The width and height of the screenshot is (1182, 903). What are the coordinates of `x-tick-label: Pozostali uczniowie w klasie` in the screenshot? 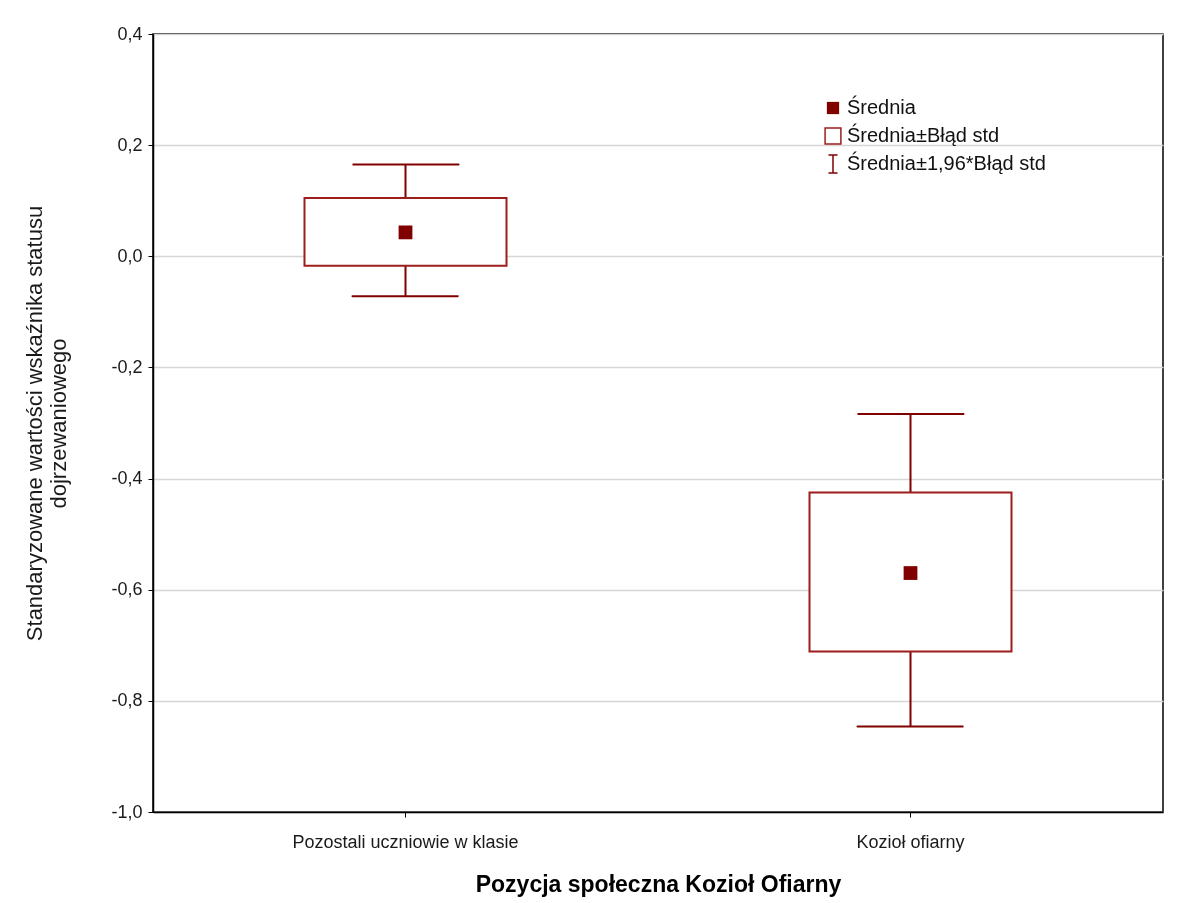 It's located at (405, 841).